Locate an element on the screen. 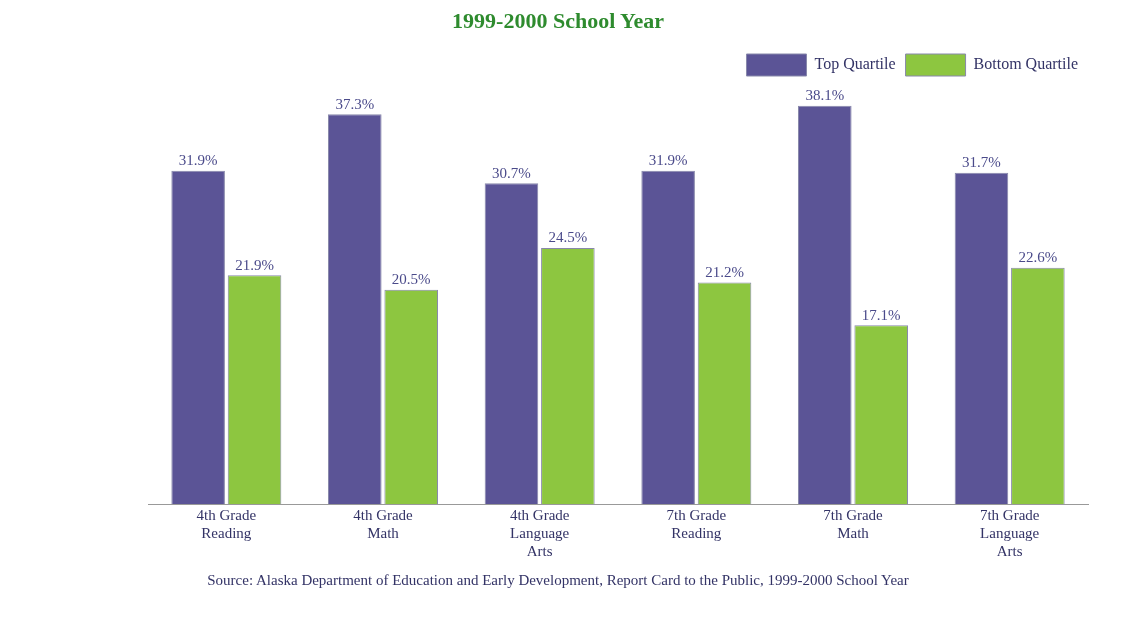 The height and width of the screenshot is (625, 1124). x-tick-label: 4th Grade Reading is located at coordinates (226, 523).